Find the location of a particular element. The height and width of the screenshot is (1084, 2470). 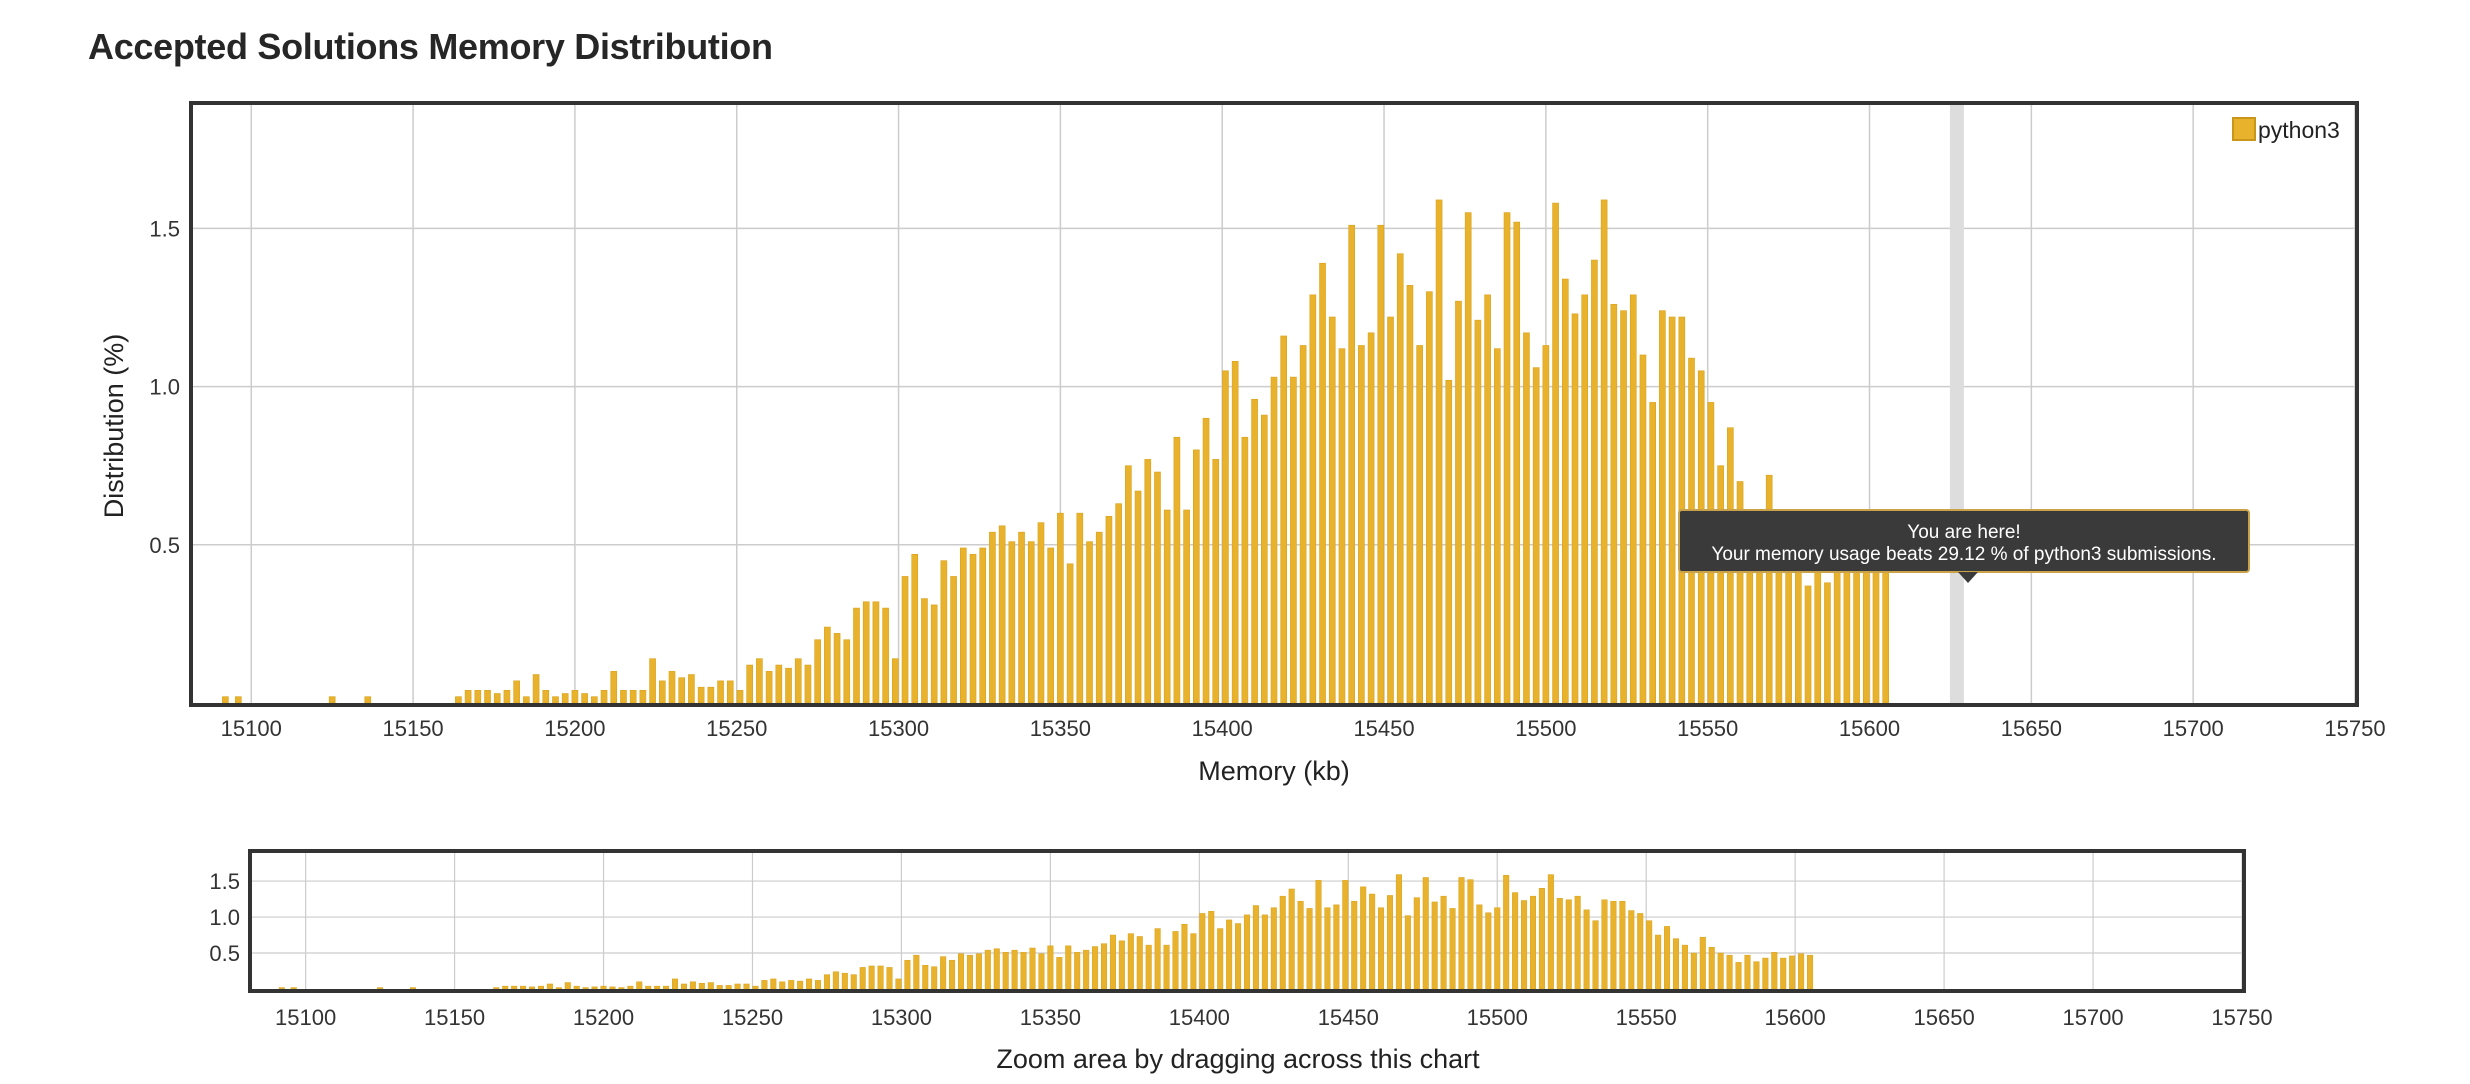

nav-x-tick-label: 15400 is located at coordinates (1199, 1017).